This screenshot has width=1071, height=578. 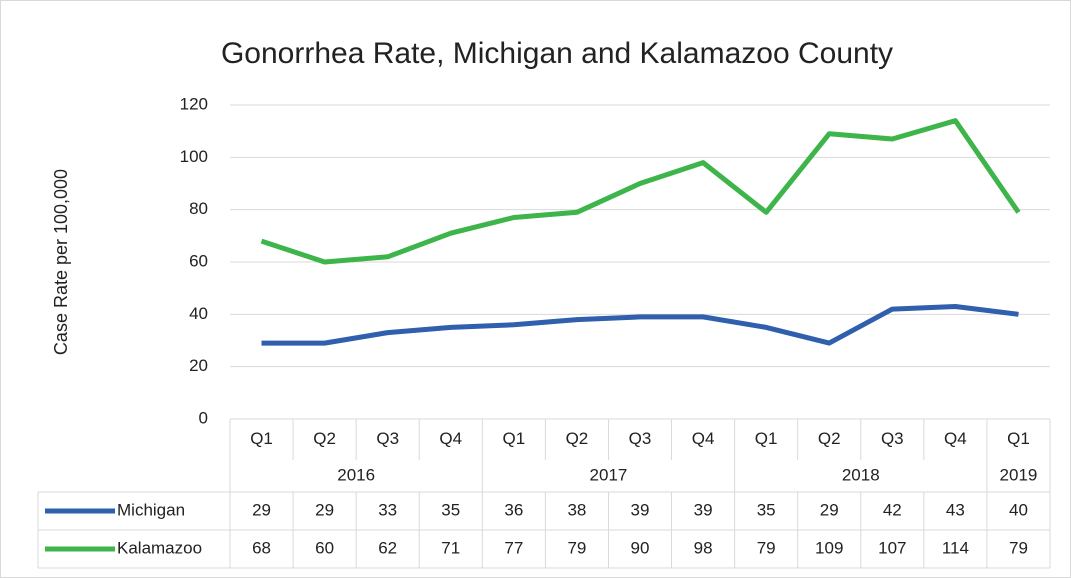 What do you see at coordinates (356, 474) in the screenshot?
I see `x-group-label: 2016` at bounding box center [356, 474].